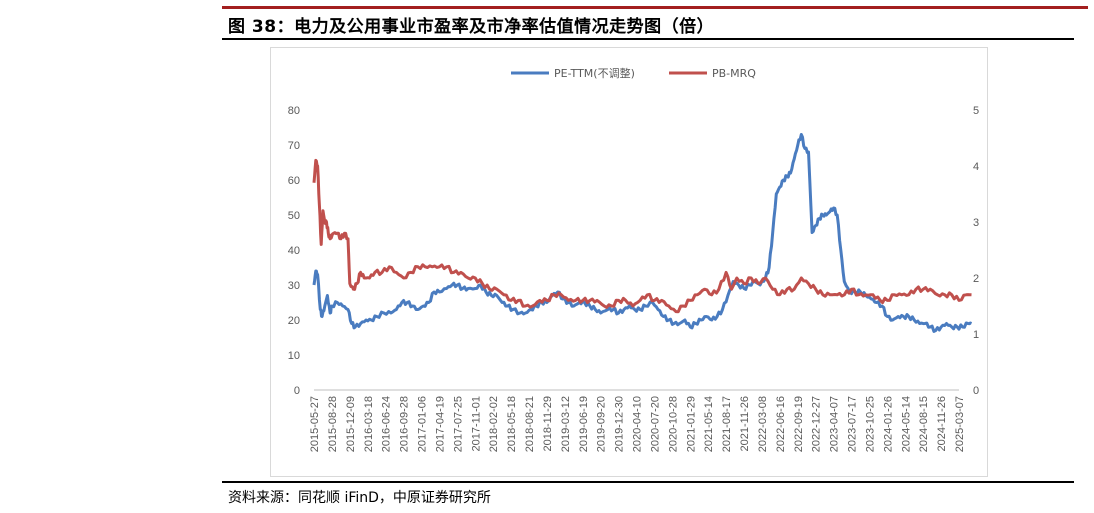 The image size is (1094, 513). I want to click on bottom-rule, so click(648, 482).